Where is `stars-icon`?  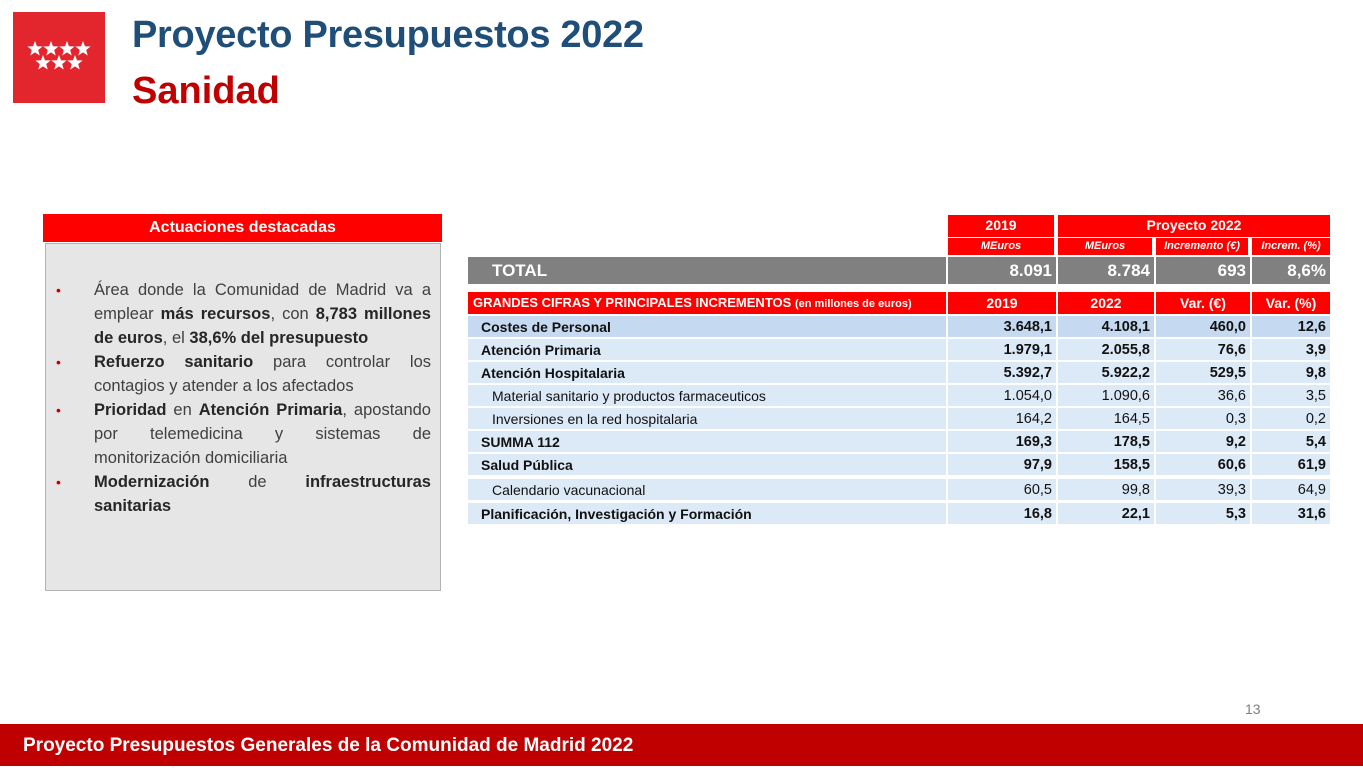
stars-icon is located at coordinates (59, 55).